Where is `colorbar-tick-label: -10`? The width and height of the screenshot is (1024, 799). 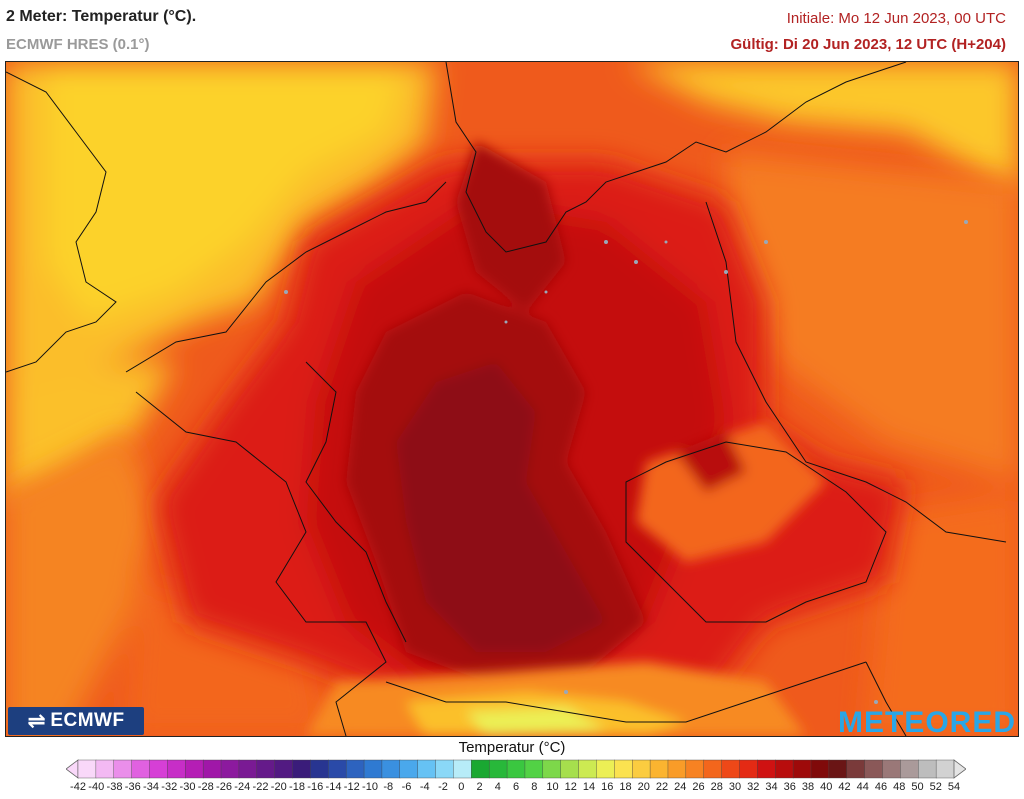
colorbar-tick-label: -10 is located at coordinates (370, 787).